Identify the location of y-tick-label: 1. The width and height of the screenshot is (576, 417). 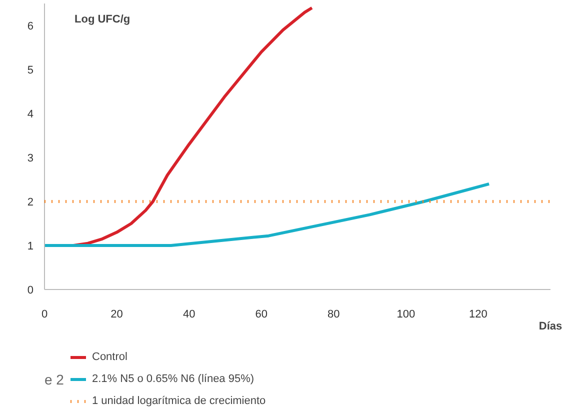
(30, 246).